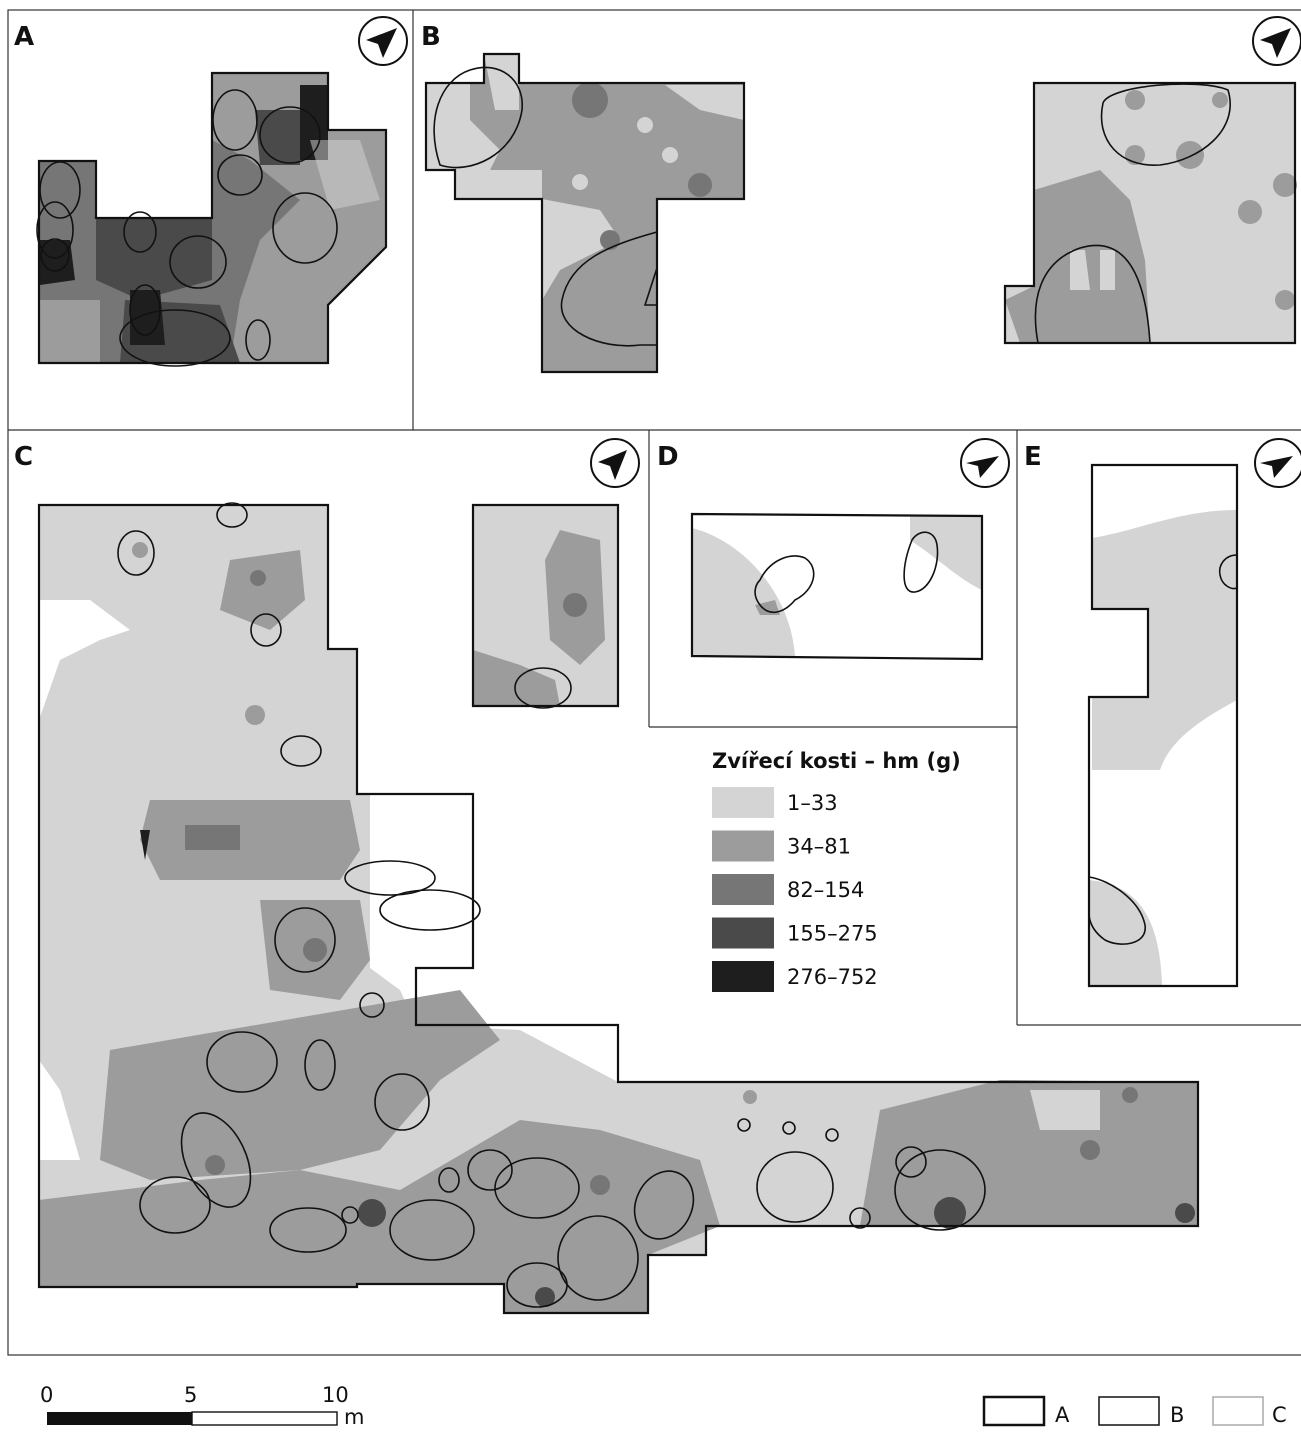 This screenshot has height=1432, width=1301. I want to click on scale-unit: m, so click(354, 1416).